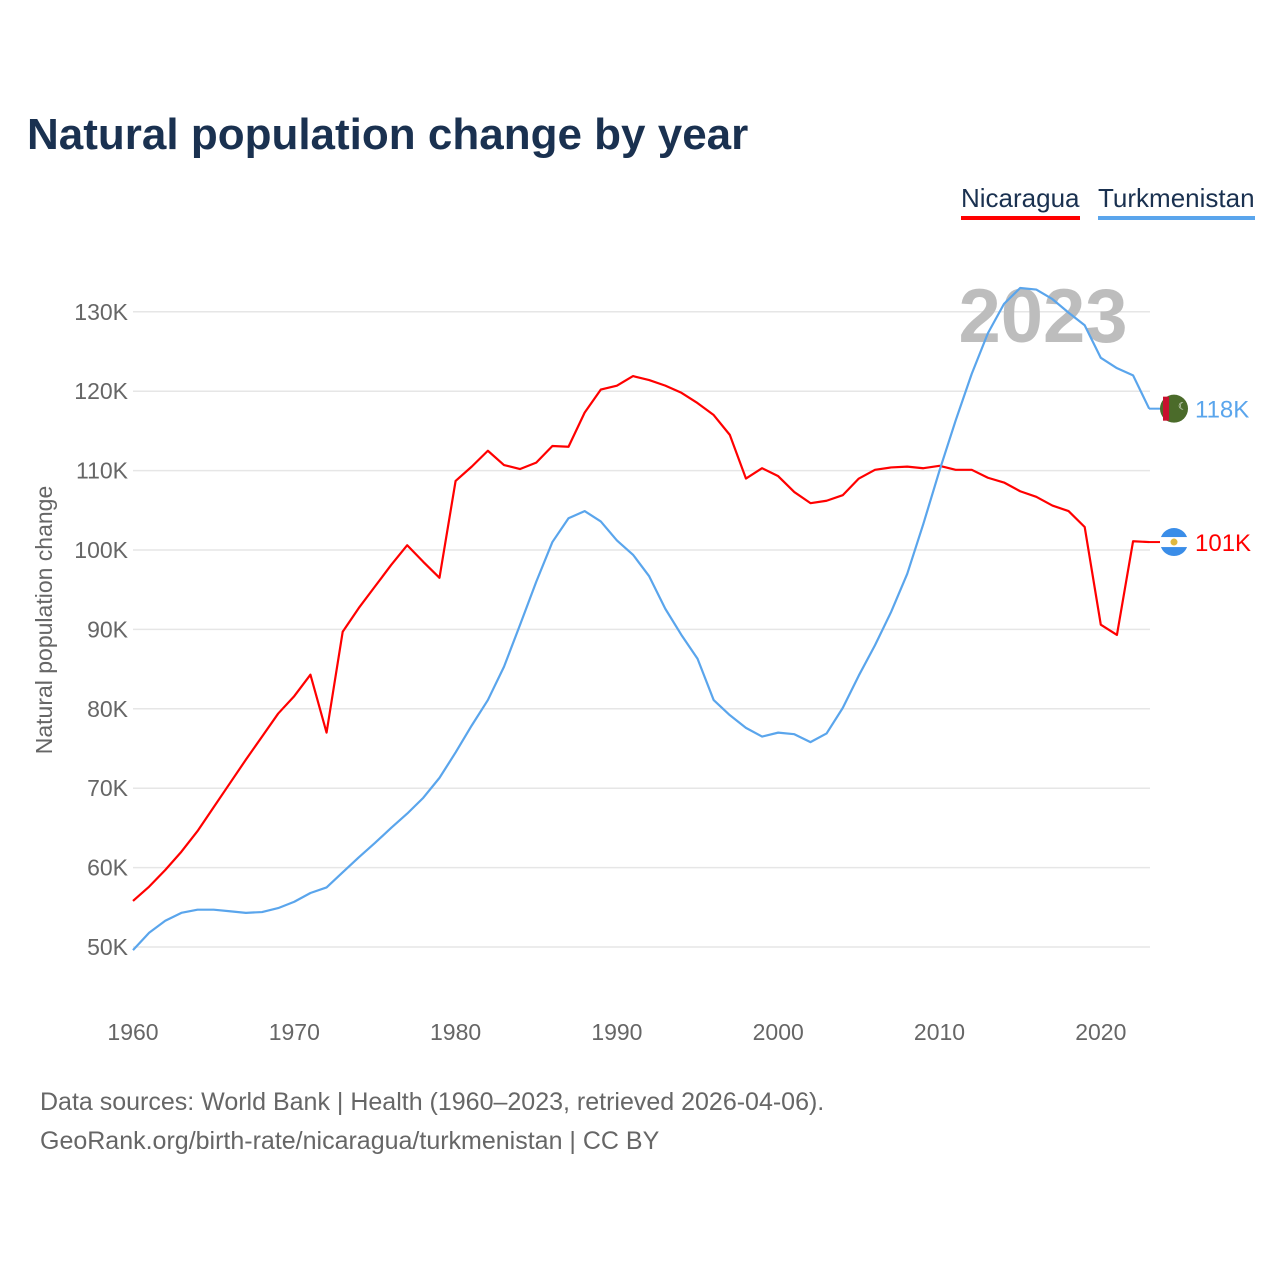 This screenshot has height=1280, width=1280. I want to click on y-tick-label: 110K, so click(102, 471).